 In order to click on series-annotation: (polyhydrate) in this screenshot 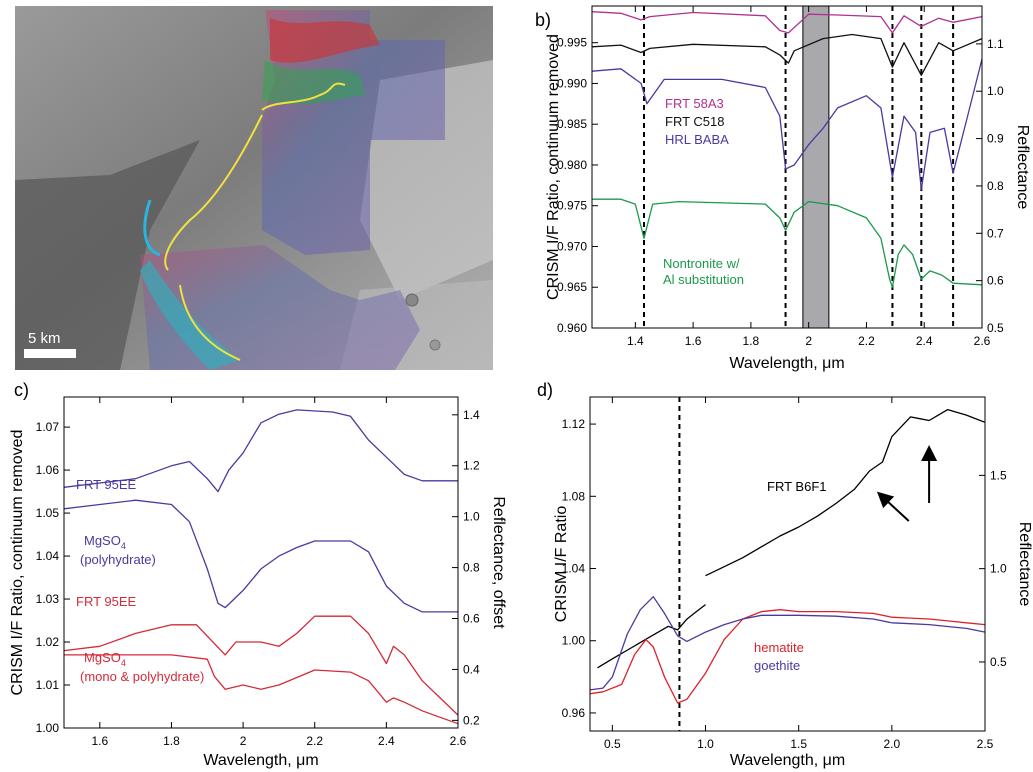, I will do `click(118, 559)`.